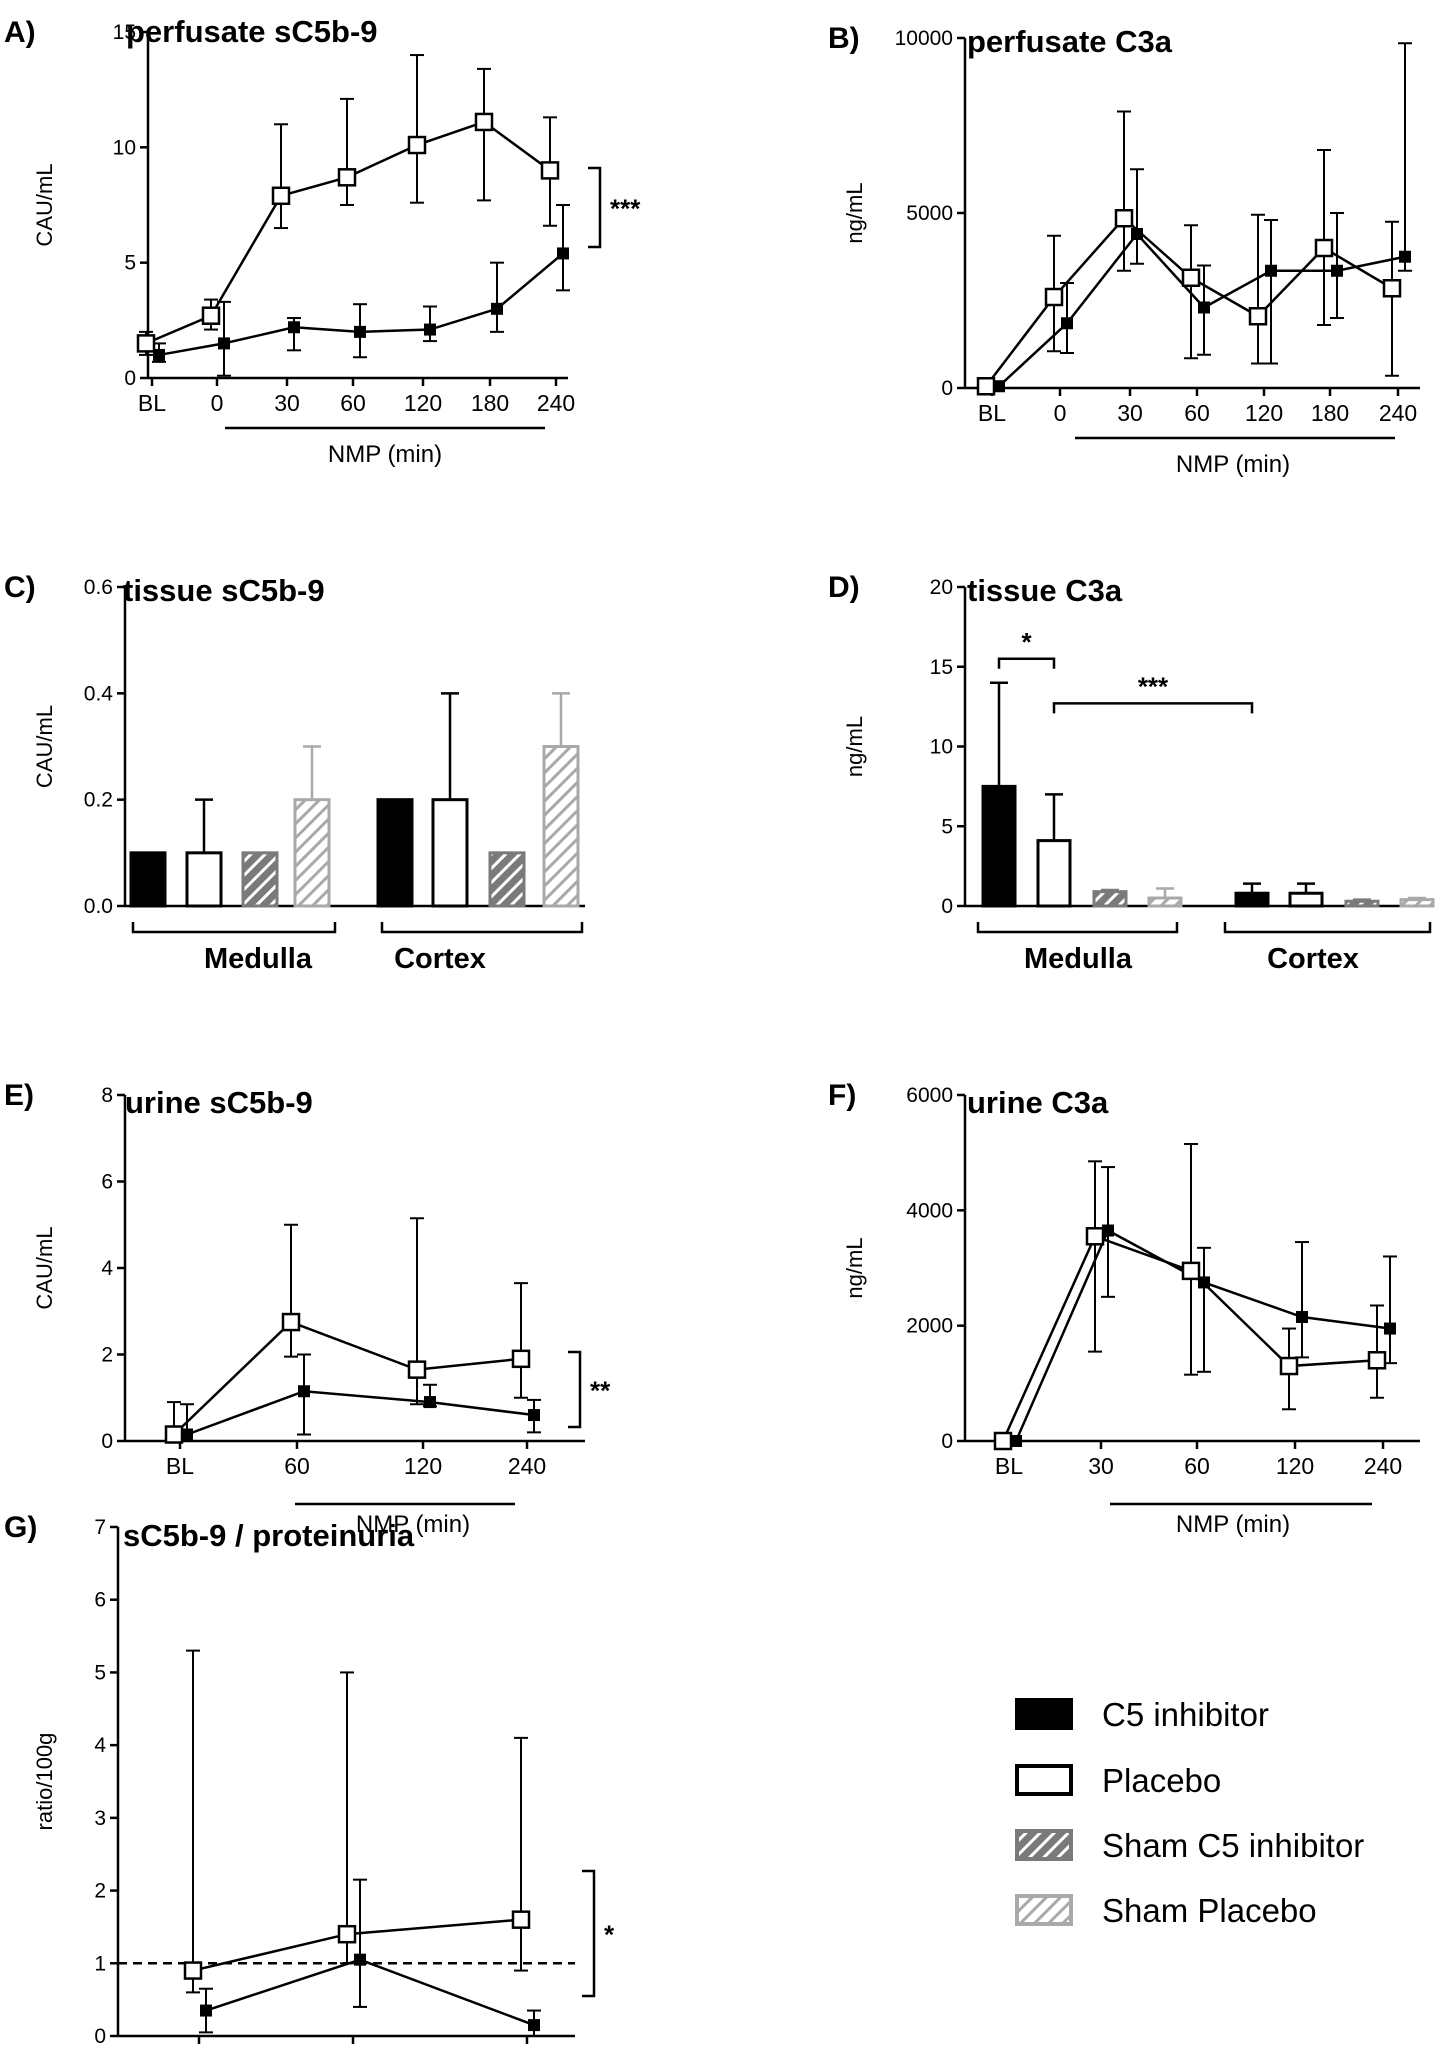 The height and width of the screenshot is (2050, 1450). Describe the element at coordinates (124, 32) in the screenshot. I see `y-tick-label: 15` at that location.